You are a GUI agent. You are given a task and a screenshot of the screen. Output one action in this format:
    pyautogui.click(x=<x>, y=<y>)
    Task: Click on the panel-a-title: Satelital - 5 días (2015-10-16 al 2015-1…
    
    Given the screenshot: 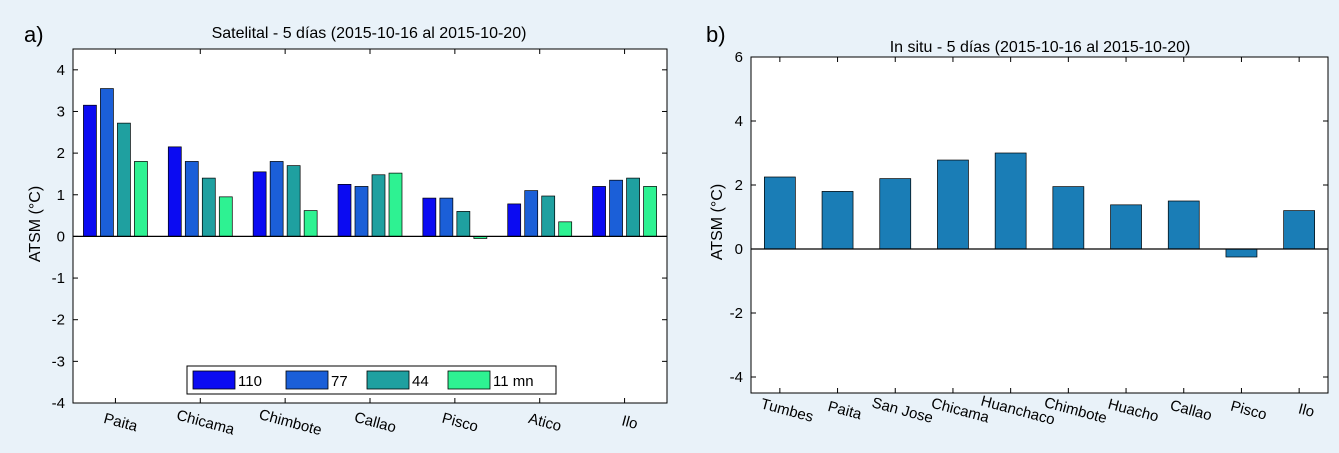 What is the action you would take?
    pyautogui.click(x=369, y=33)
    